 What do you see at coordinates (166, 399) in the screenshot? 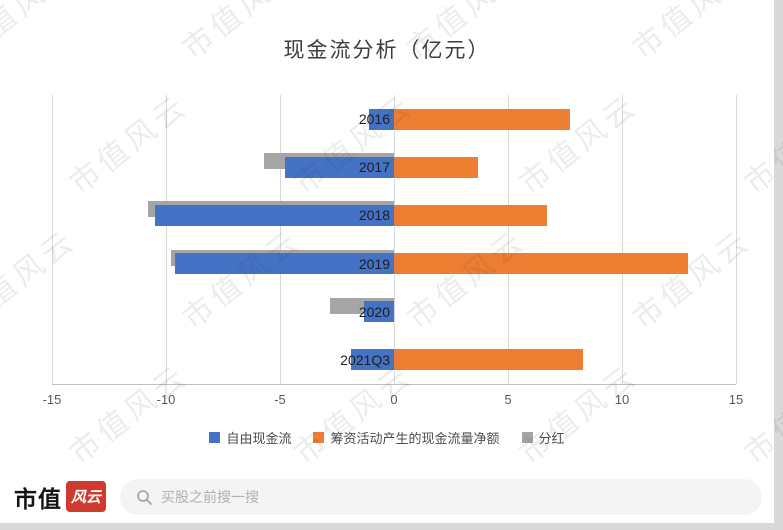
I see `x-tick-label: -10` at bounding box center [166, 399].